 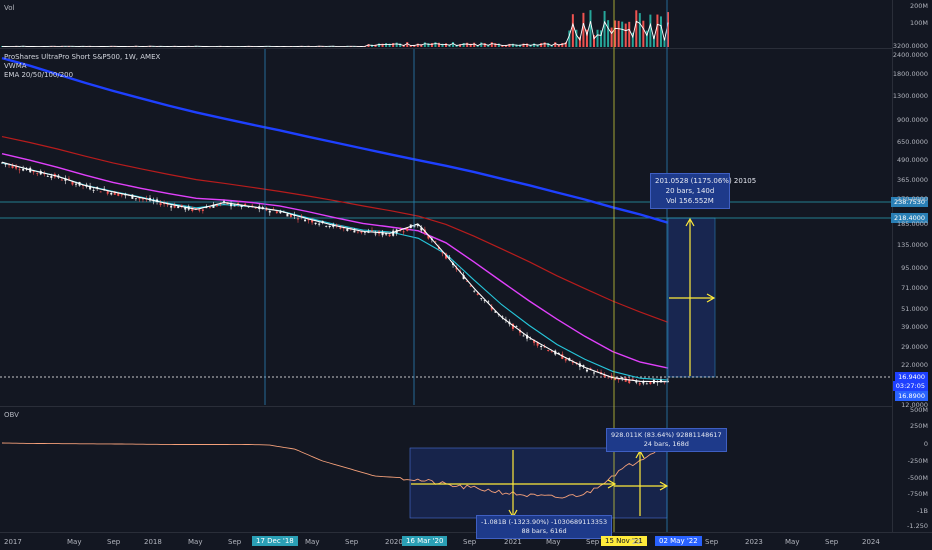 I want to click on legend-ema: EMA 20/50/100/200, so click(x=39, y=75).